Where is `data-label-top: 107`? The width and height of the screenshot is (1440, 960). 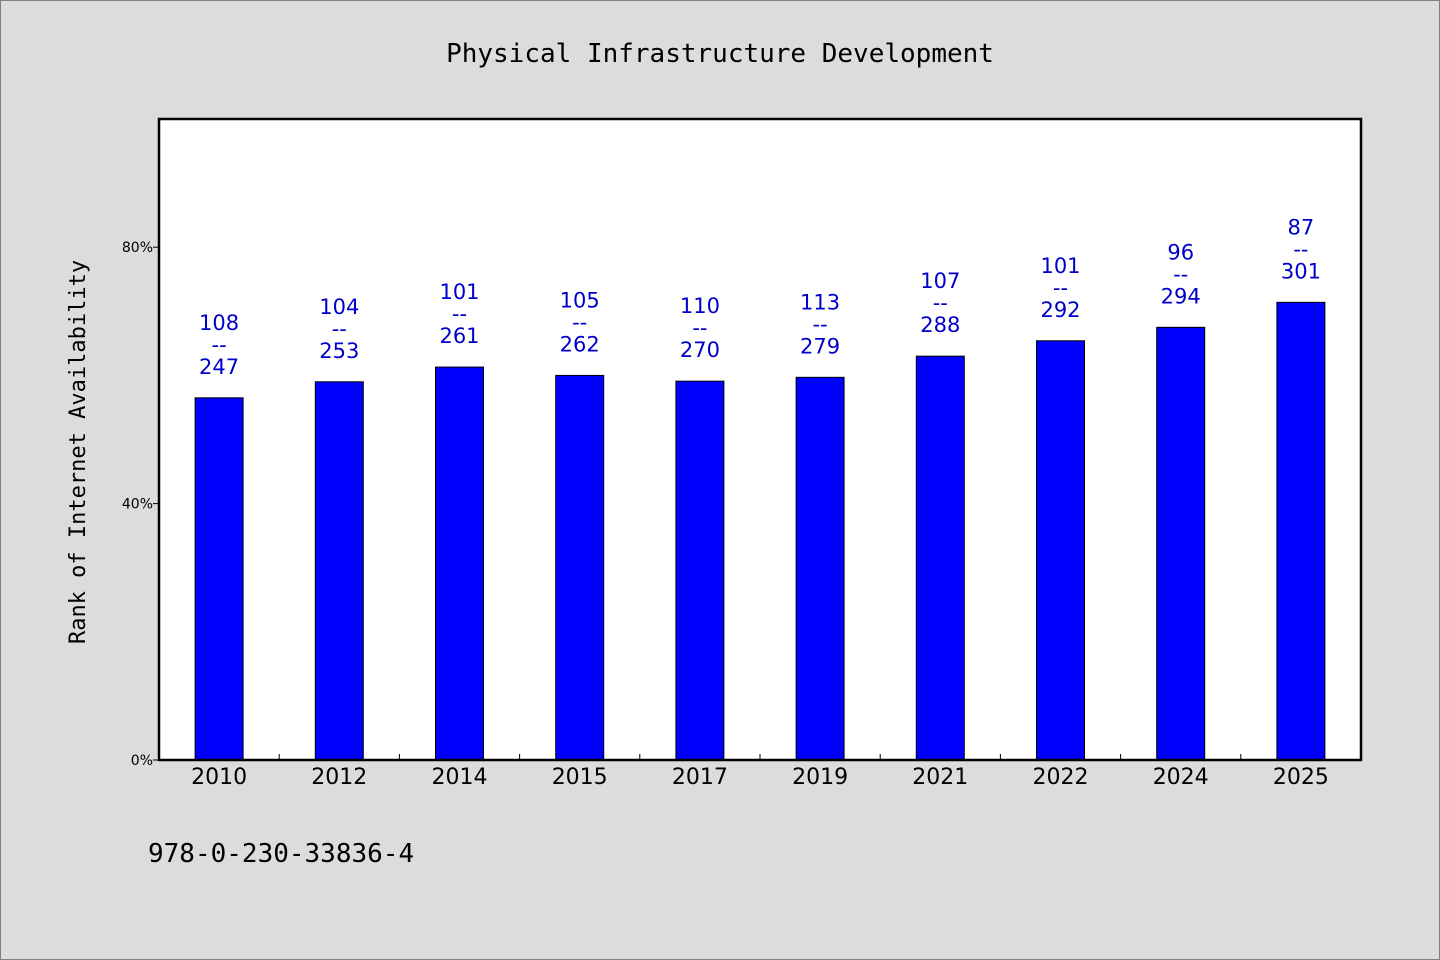 data-label-top: 107 is located at coordinates (940, 281).